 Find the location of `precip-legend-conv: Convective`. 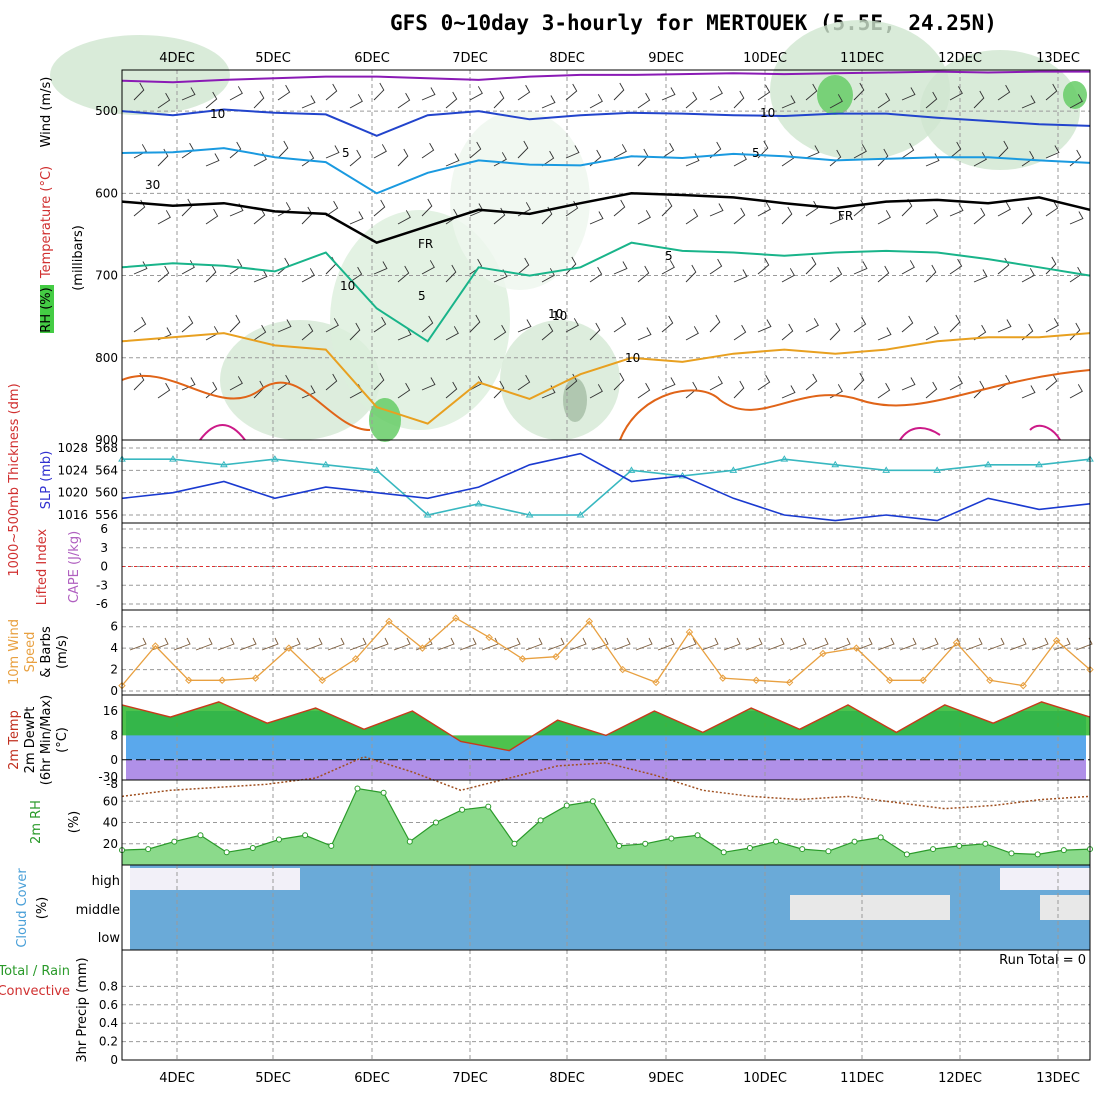

precip-legend-conv: Convective is located at coordinates (35, 991).